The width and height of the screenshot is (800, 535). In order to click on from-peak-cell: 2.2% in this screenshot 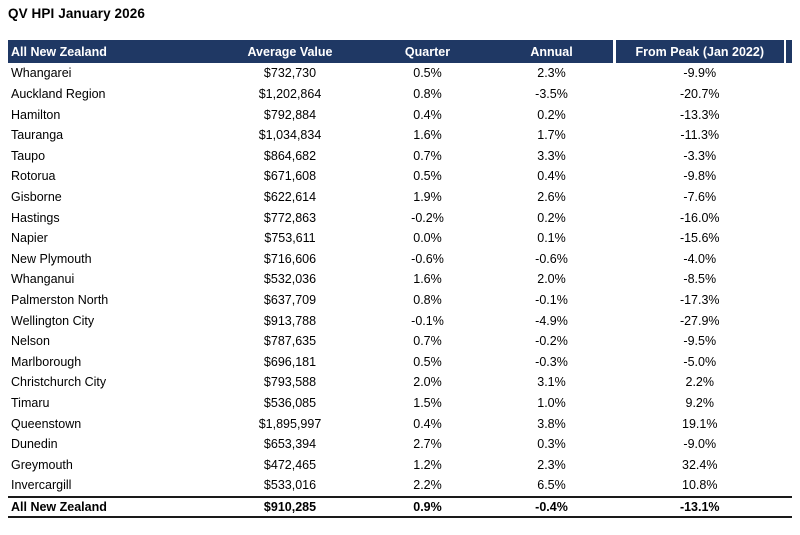, I will do `click(700, 382)`.